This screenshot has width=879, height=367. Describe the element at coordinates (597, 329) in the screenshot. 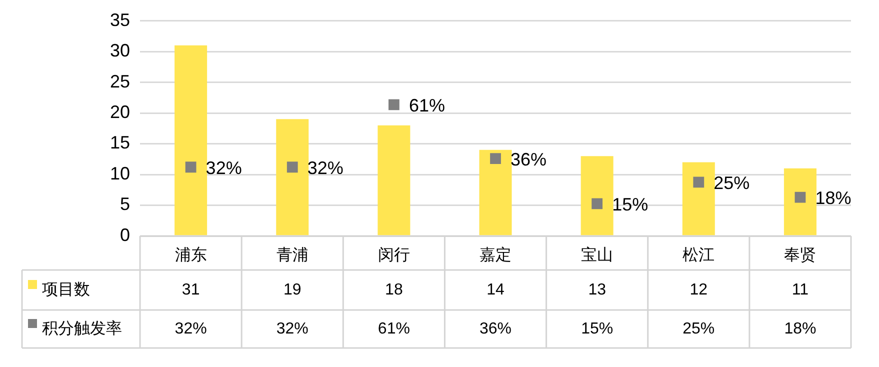

I see `data-label: 15%` at that location.